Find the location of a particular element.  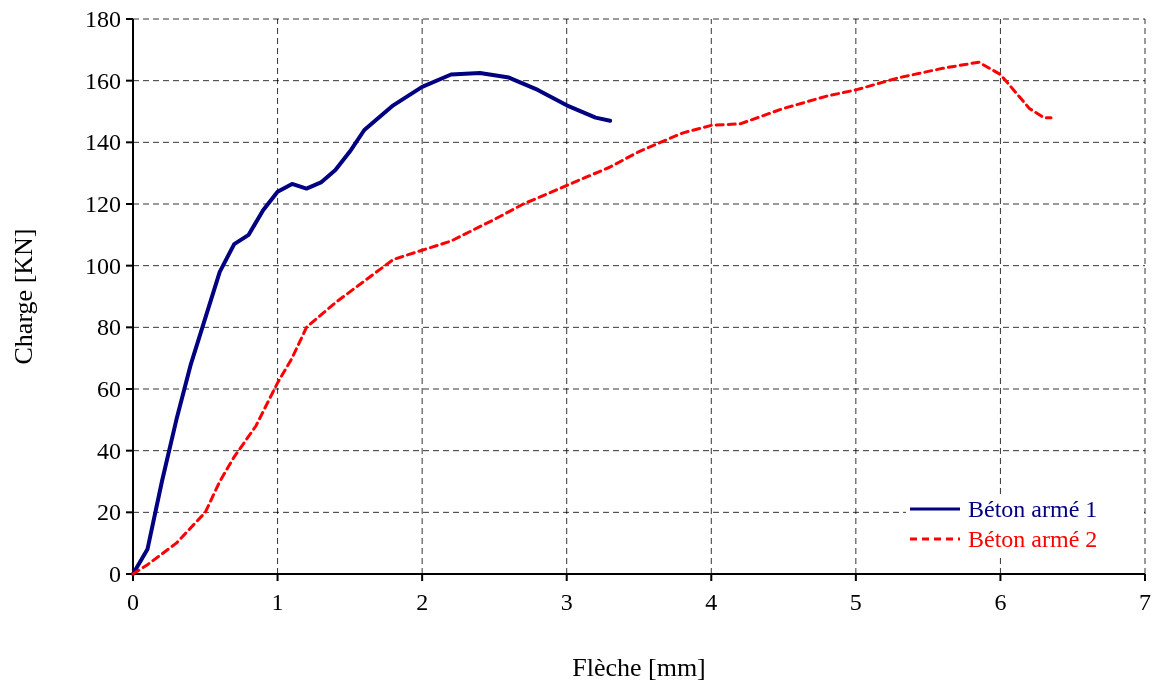

x-tick-label: 5 is located at coordinates (855, 602).